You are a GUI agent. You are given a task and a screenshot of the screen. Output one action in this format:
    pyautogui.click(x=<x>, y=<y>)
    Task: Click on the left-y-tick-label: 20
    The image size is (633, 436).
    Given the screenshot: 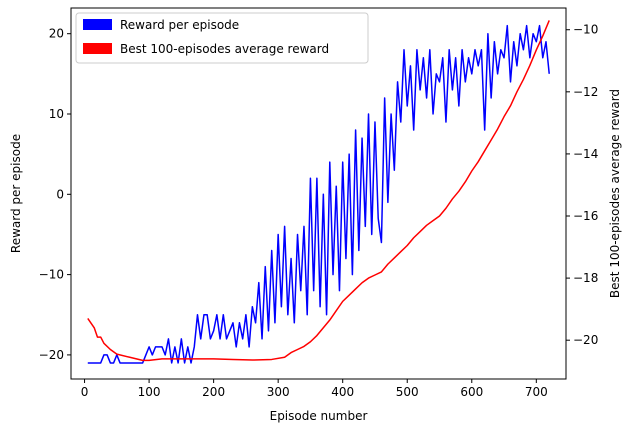 What is the action you would take?
    pyautogui.click(x=56, y=34)
    